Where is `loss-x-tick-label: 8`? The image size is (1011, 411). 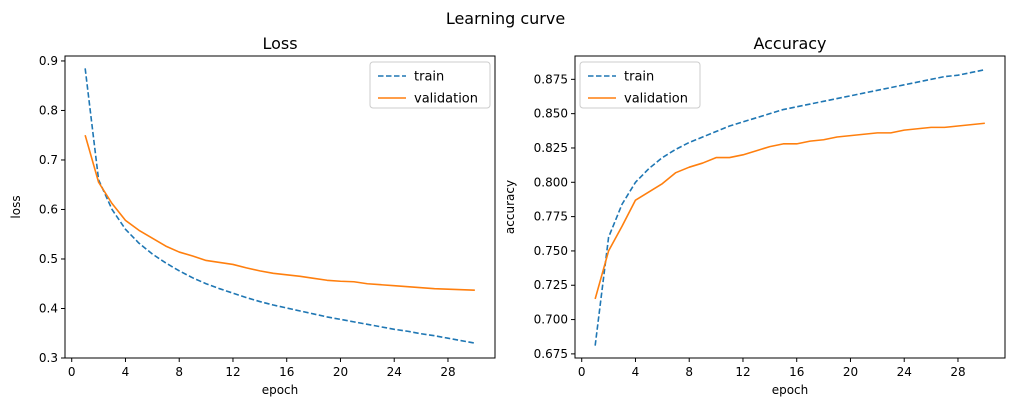
loss-x-tick-label: 8 is located at coordinates (179, 372).